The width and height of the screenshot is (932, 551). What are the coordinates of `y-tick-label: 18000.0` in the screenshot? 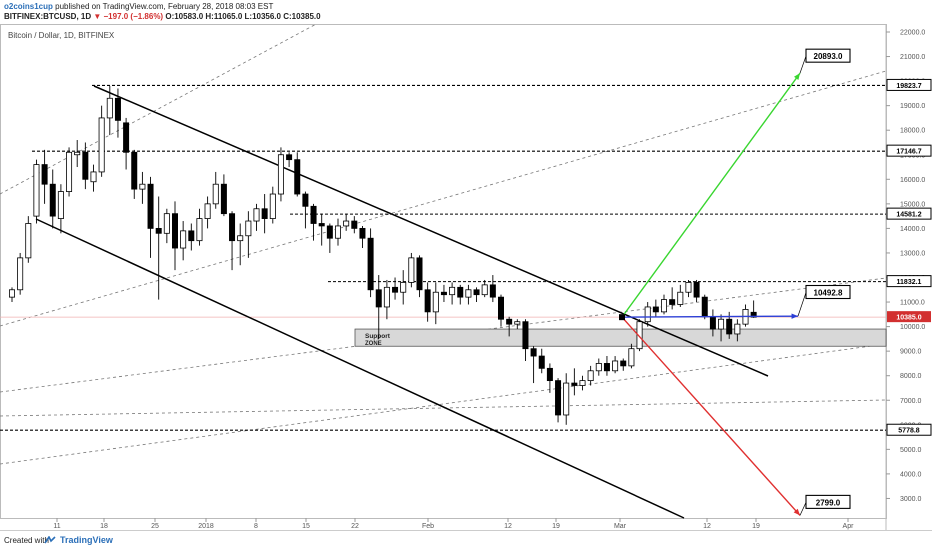 It's located at (912, 131).